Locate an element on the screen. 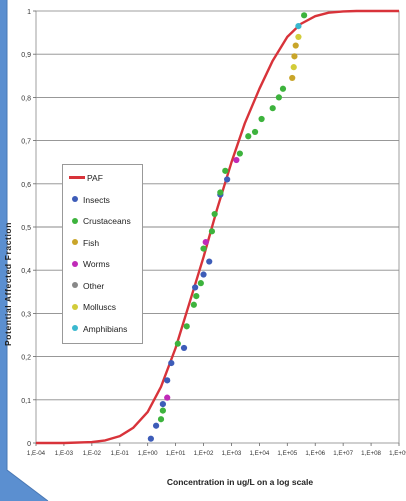 The width and height of the screenshot is (406, 501). legend-item-amphibians: Amphibians is located at coordinates (98, 328).